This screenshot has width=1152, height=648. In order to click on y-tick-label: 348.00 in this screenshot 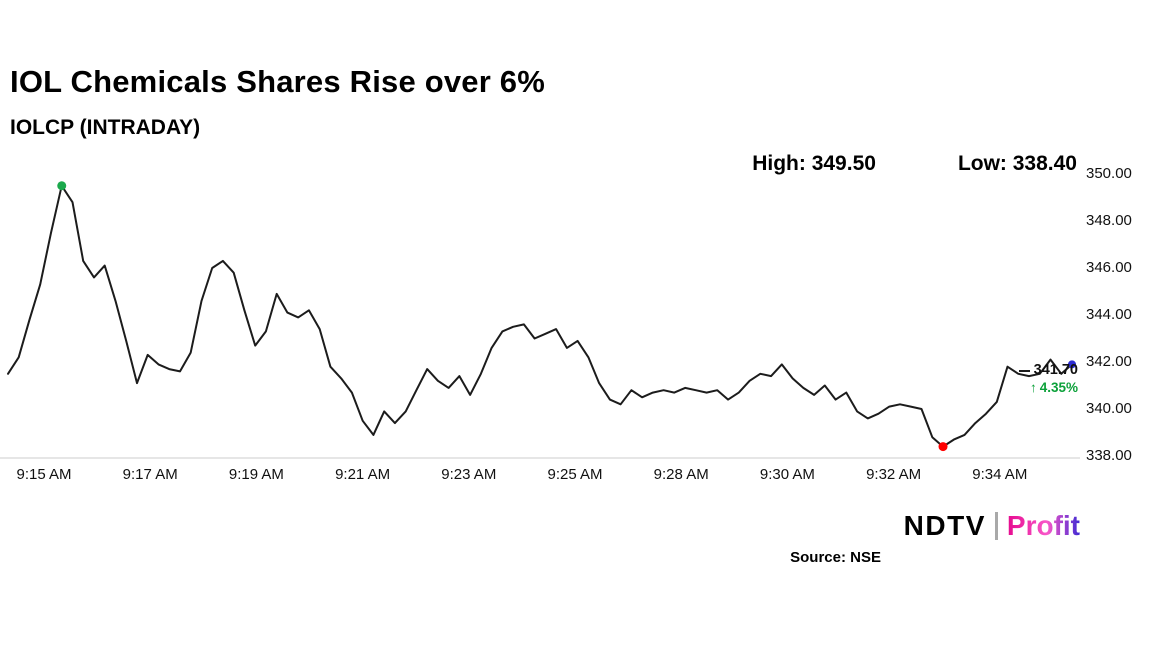, I will do `click(1109, 220)`.